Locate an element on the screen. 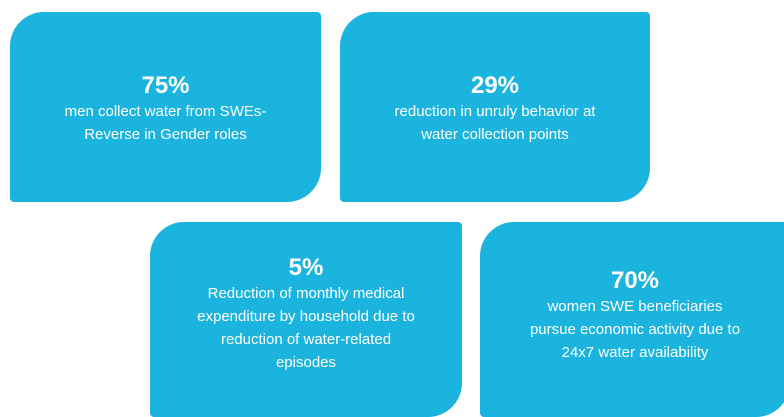 This screenshot has height=417, width=784. stat-description: men collect water from SWEs- is located at coordinates (165, 111).